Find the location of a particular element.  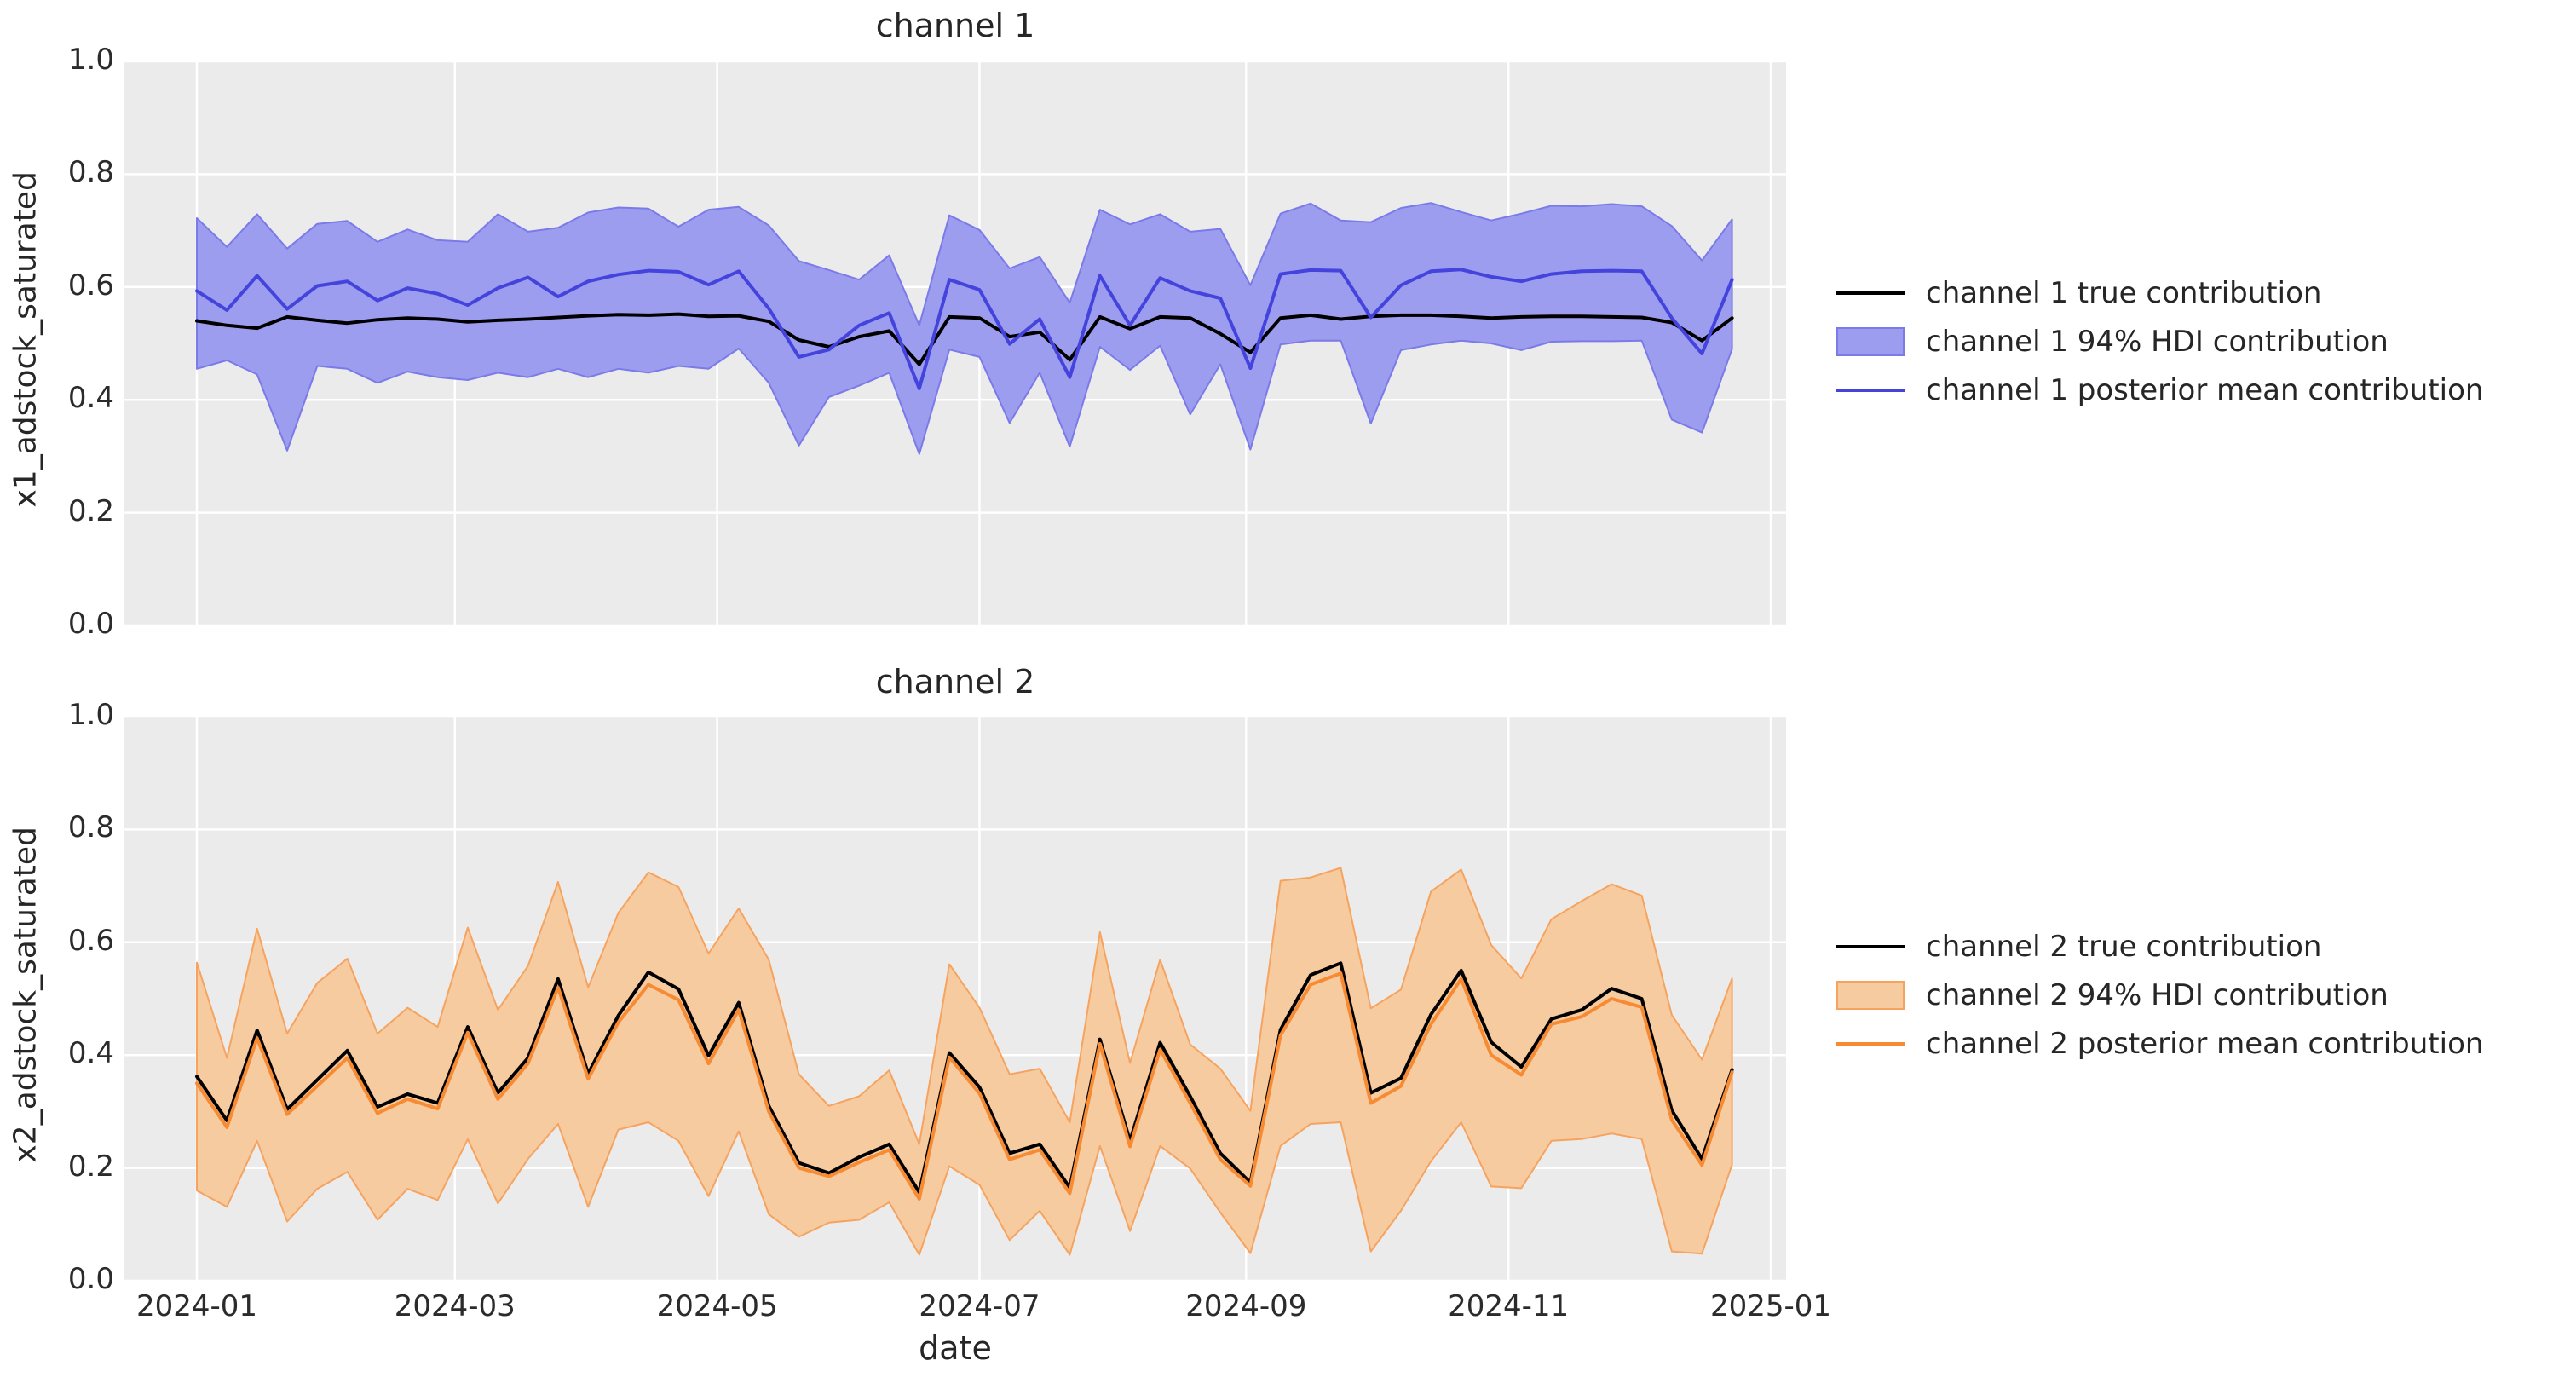

subplot2-y-axis-label: x2_adstock_saturated is located at coordinates (25, 995).